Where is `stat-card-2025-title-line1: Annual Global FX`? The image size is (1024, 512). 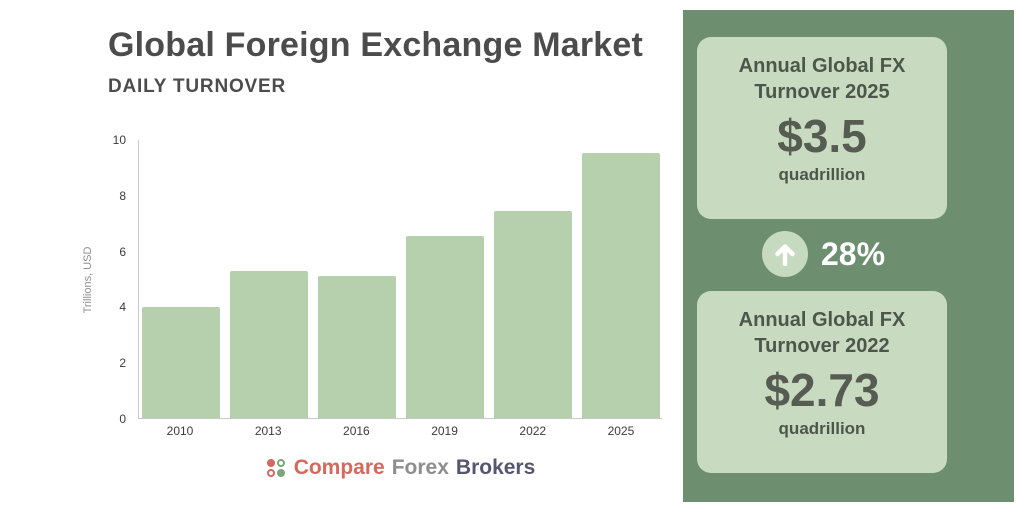 stat-card-2025-title-line1: Annual Global FX is located at coordinates (822, 66).